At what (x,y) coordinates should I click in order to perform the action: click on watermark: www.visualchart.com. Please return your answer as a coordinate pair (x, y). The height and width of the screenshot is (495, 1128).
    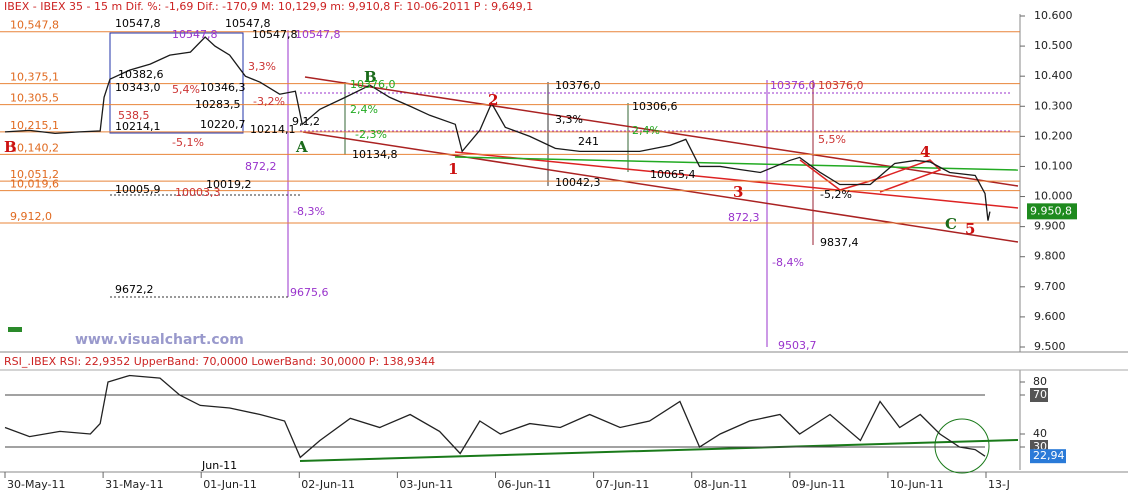
    Looking at the image, I should click on (159, 340).